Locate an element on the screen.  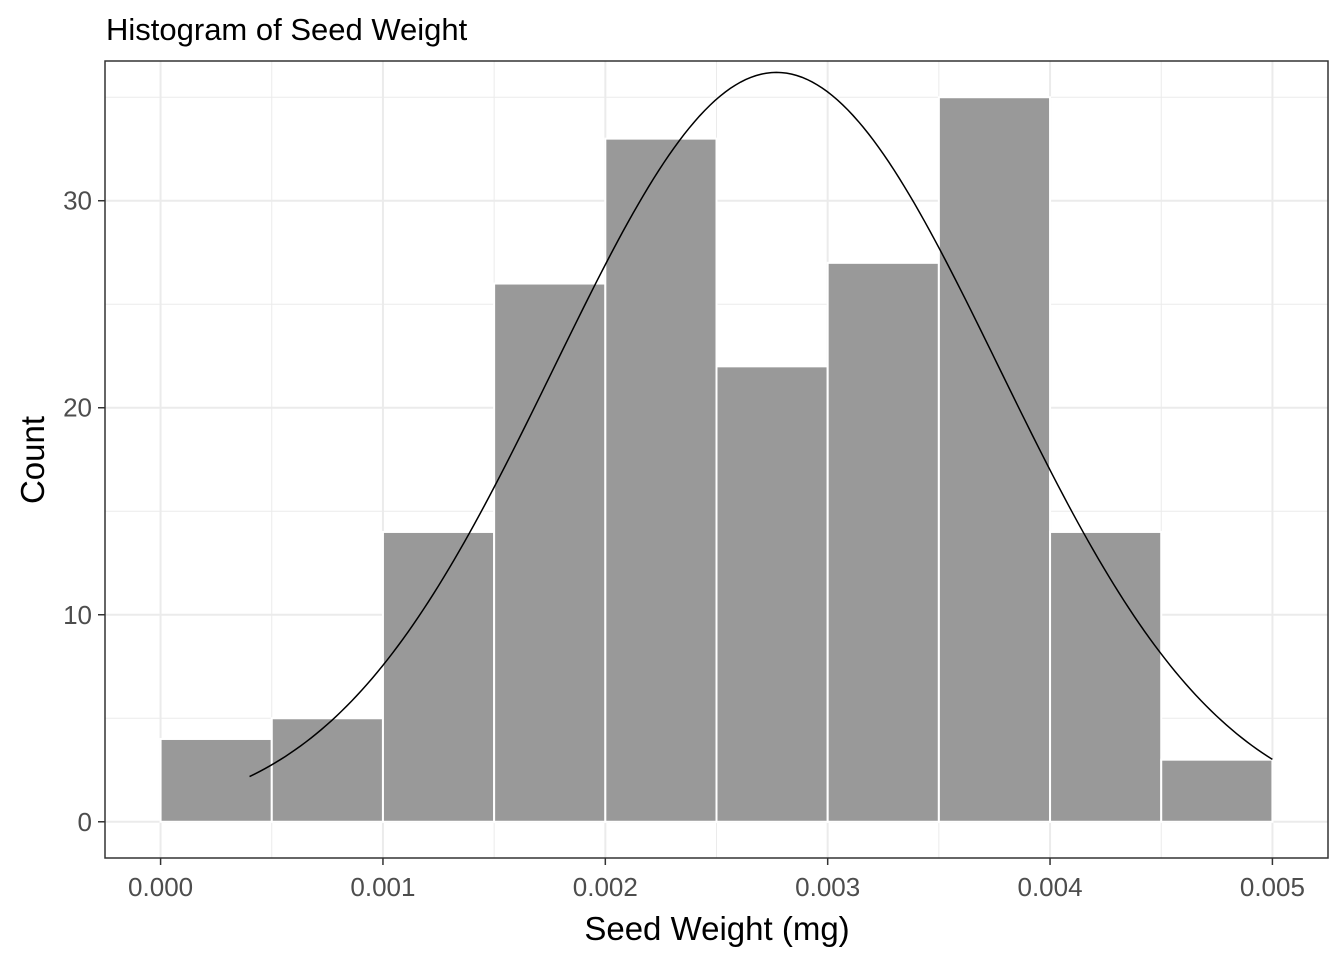
y-axis-title: Count is located at coordinates (32, 460).